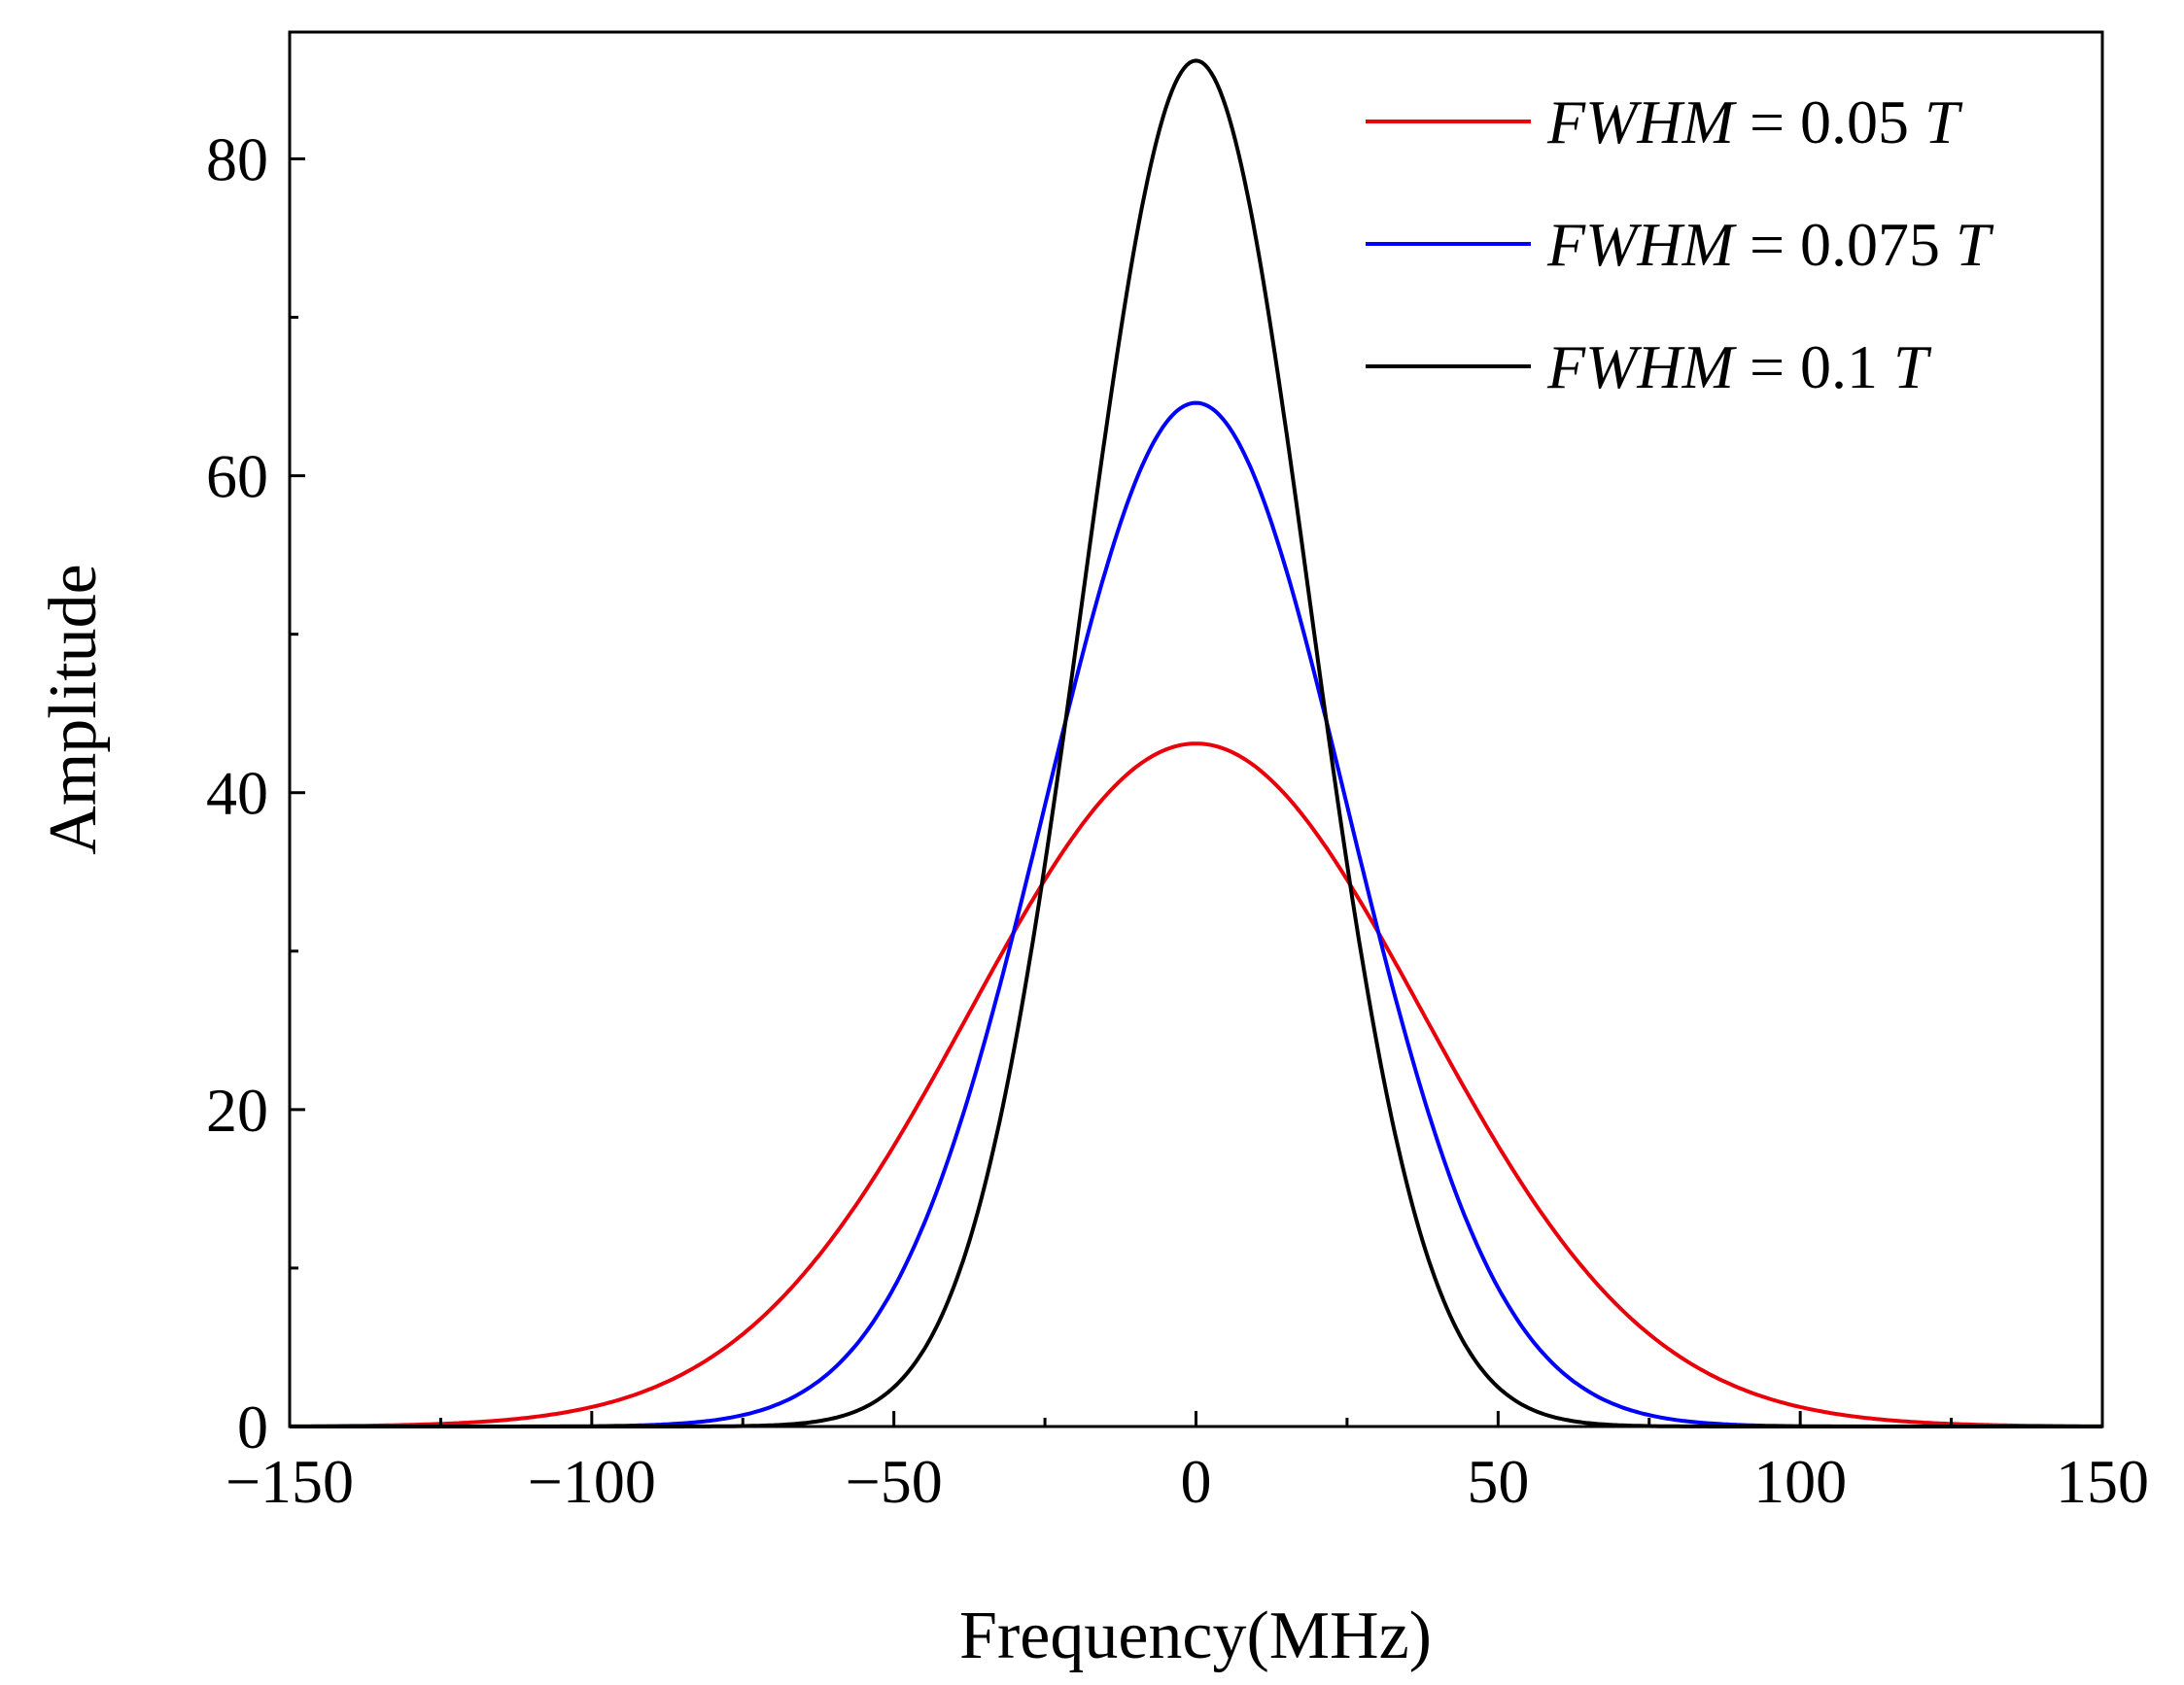 The width and height of the screenshot is (2184, 1685). Describe the element at coordinates (1195, 1636) in the screenshot. I see `x-axis-title: Frequency(MHz)` at that location.